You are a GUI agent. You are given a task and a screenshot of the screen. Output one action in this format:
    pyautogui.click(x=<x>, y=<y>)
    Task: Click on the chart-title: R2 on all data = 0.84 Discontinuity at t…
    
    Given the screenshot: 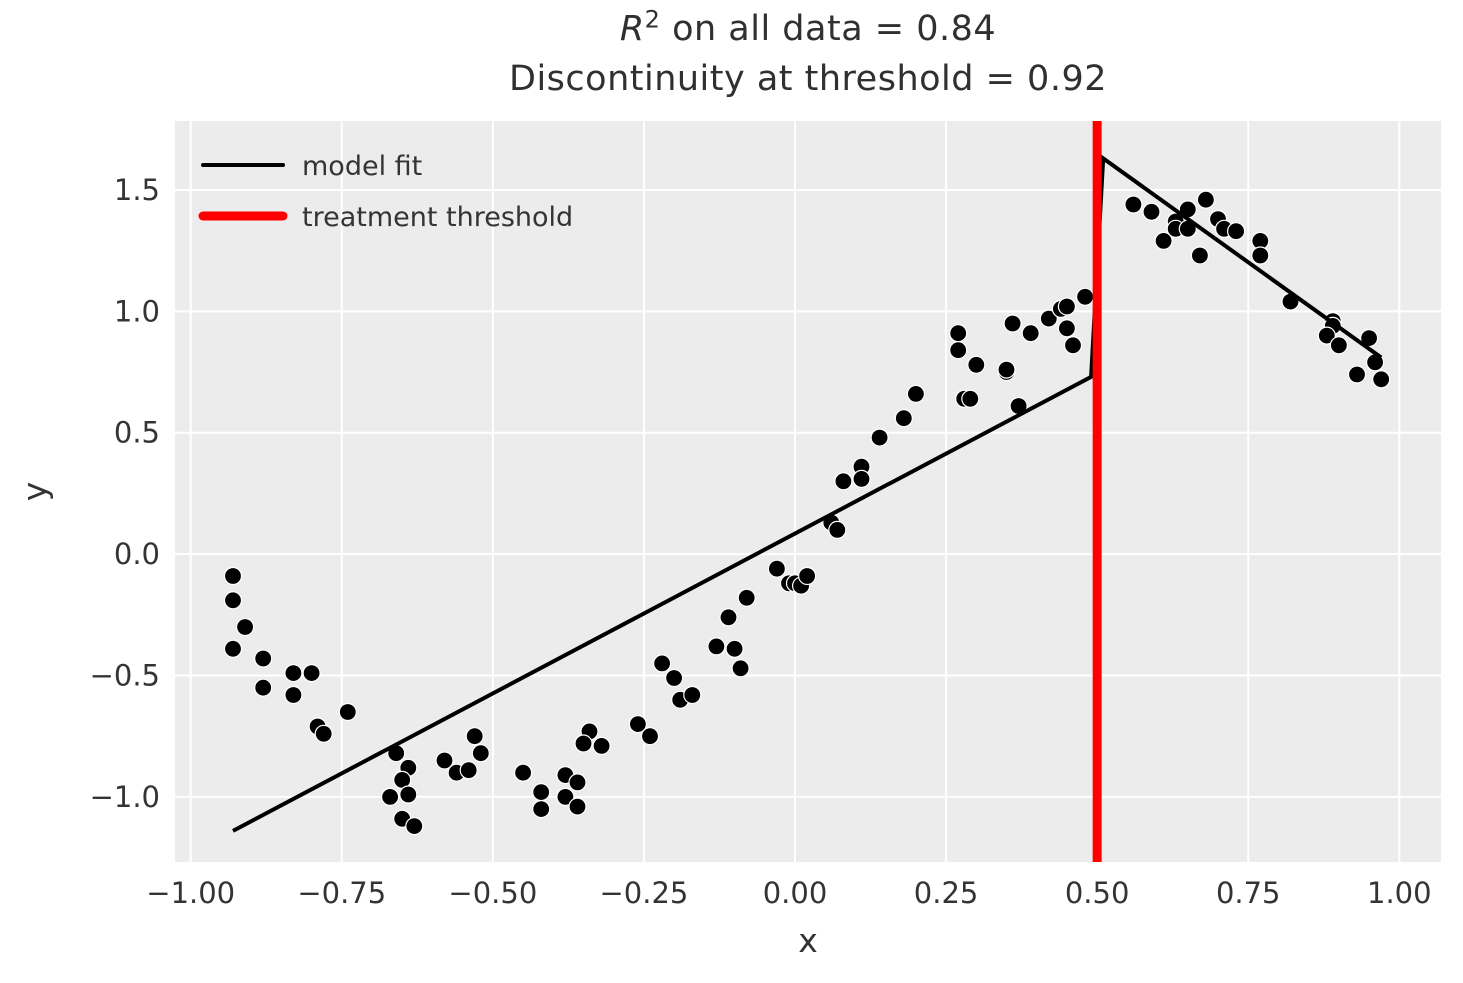 What is the action you would take?
    pyautogui.click(x=808, y=54)
    